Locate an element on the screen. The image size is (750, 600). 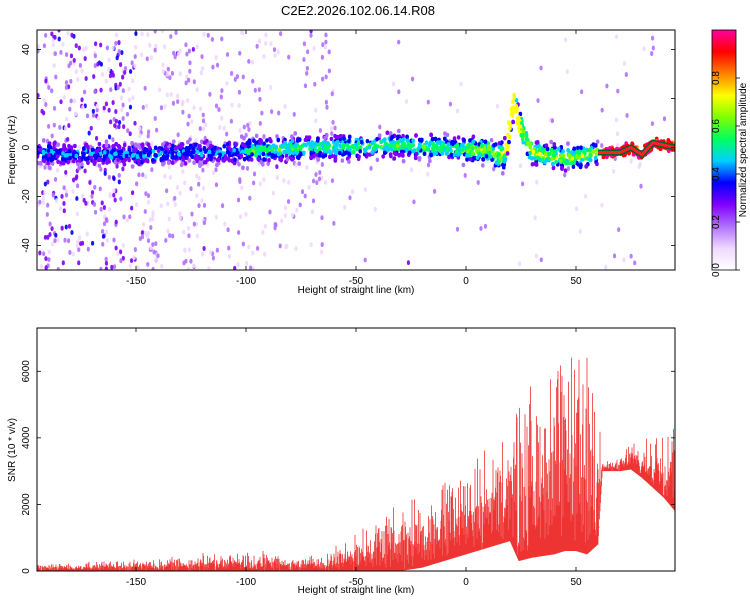
snr-x-tick-label: -50 is located at coordinates (356, 582).